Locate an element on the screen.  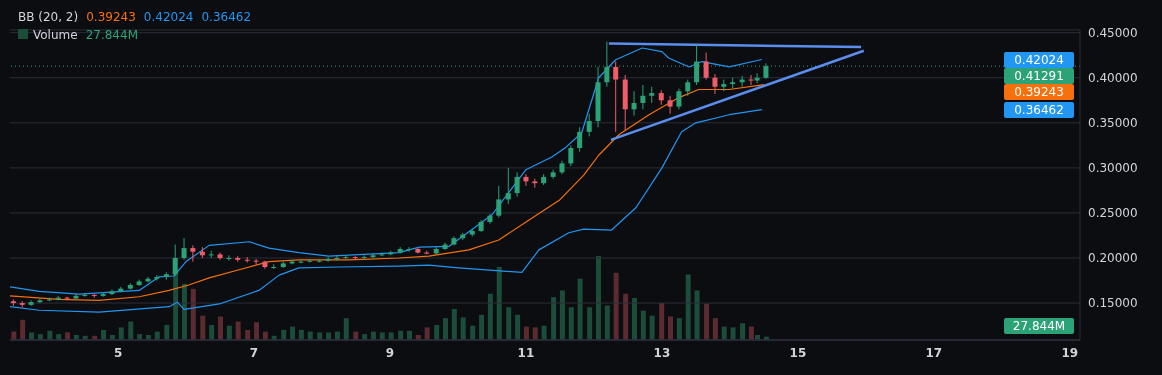
x-tick-label: 7 is located at coordinates (254, 352).